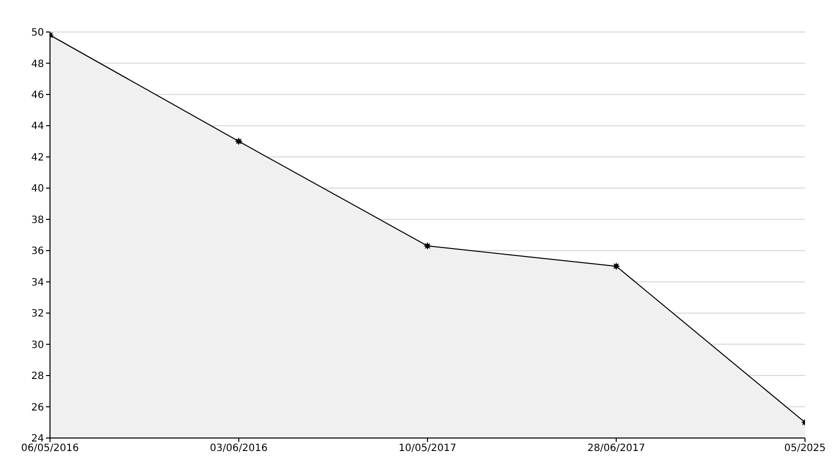 The height and width of the screenshot is (468, 834). Describe the element at coordinates (50, 448) in the screenshot. I see `x-tick-label: 06/05/2016` at that location.